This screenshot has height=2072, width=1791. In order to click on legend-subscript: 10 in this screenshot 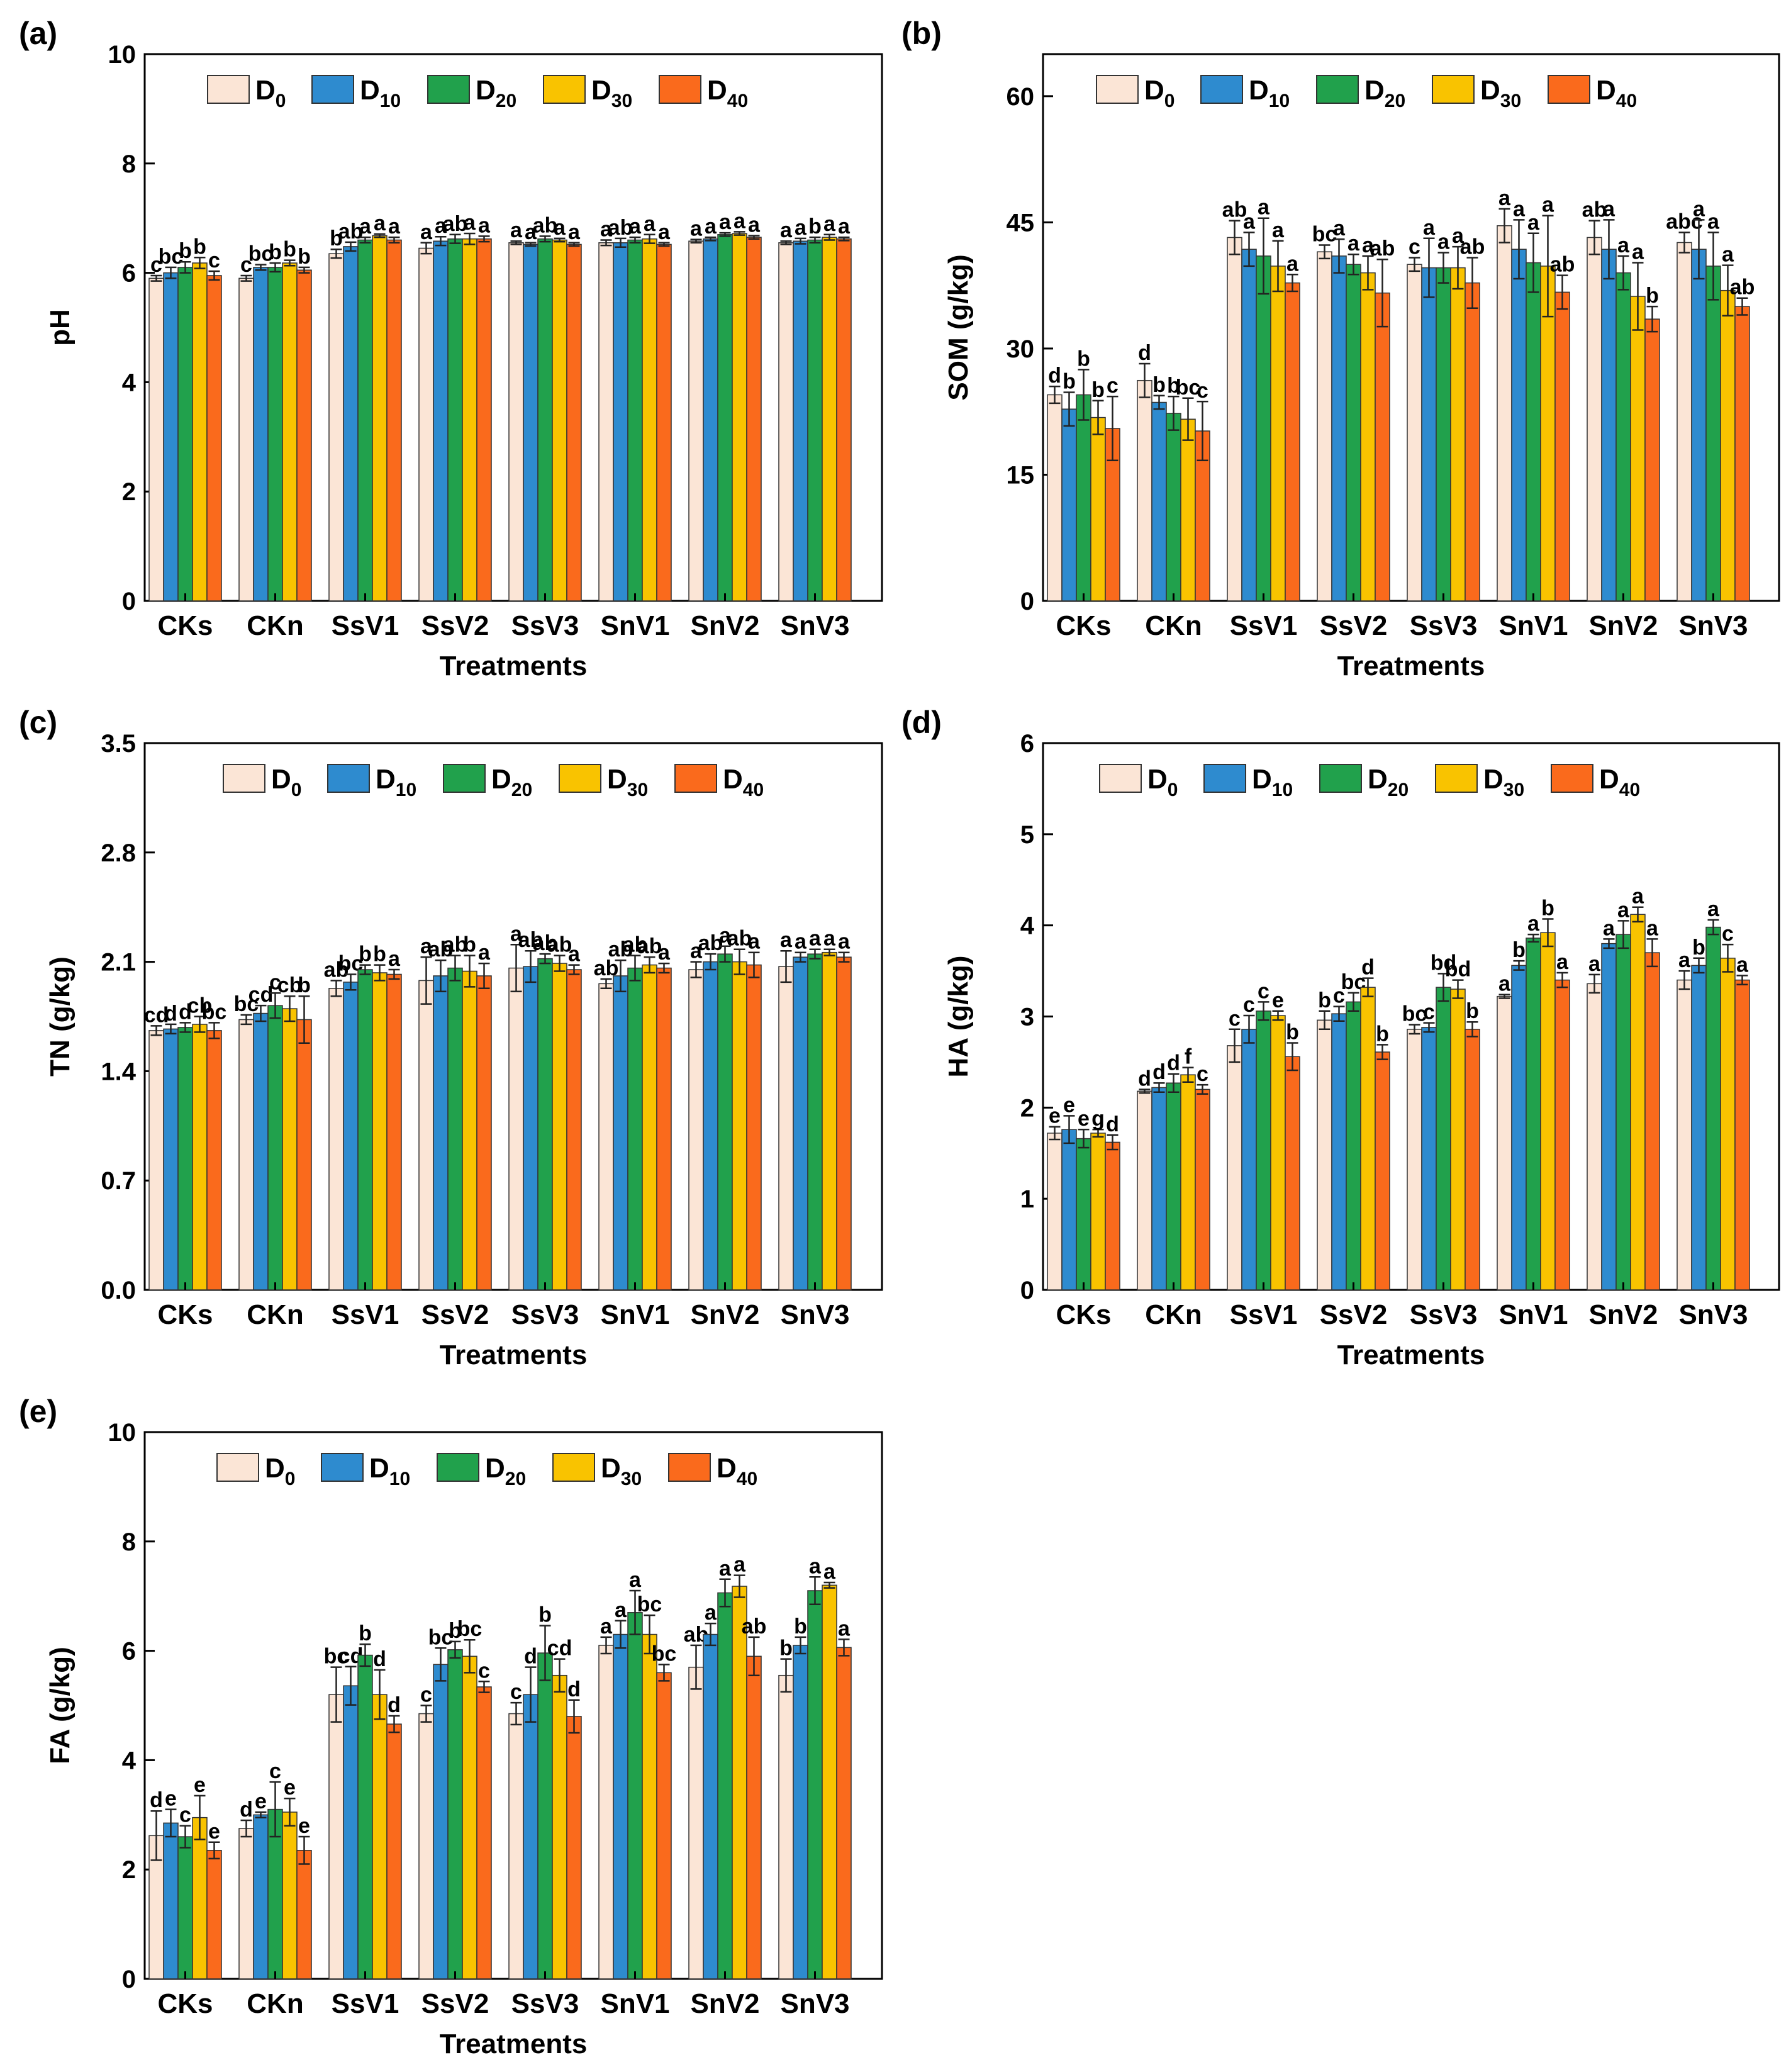, I will do `click(399, 1479)`.